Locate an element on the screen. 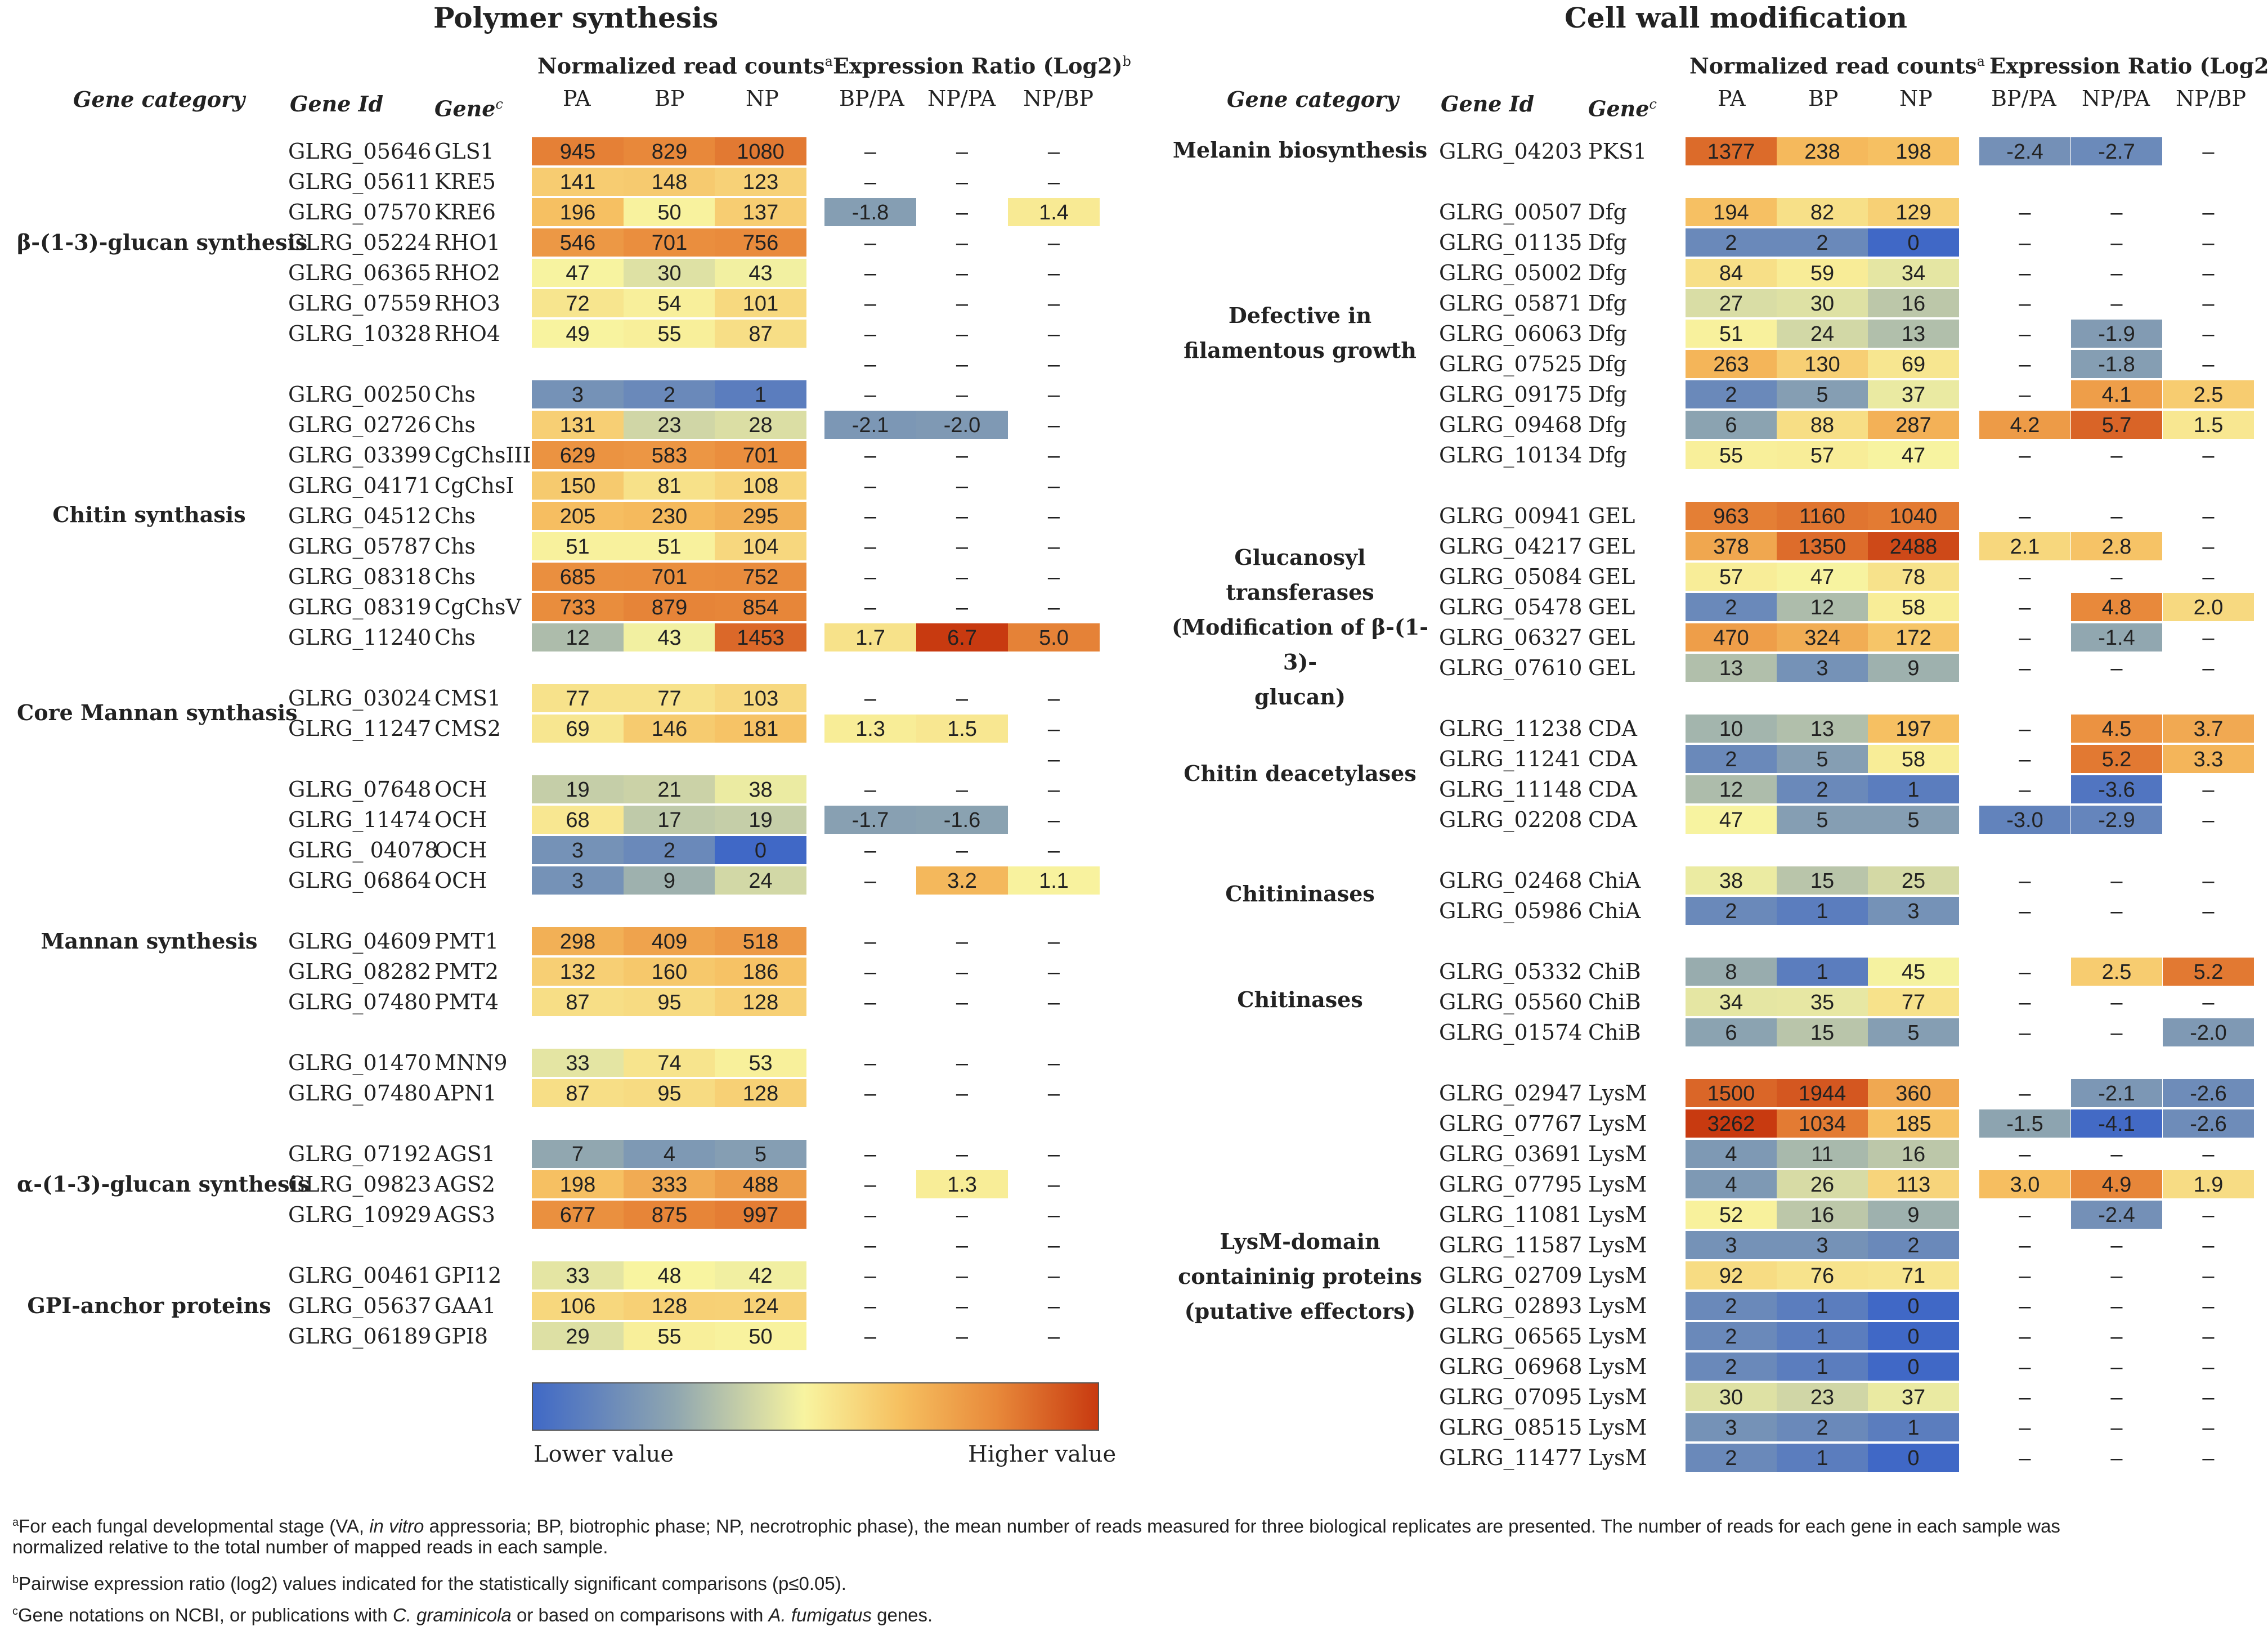 Image resolution: width=2268 pixels, height=1631 pixels. gene-id-cell: GLRG_04203 is located at coordinates (1511, 151).